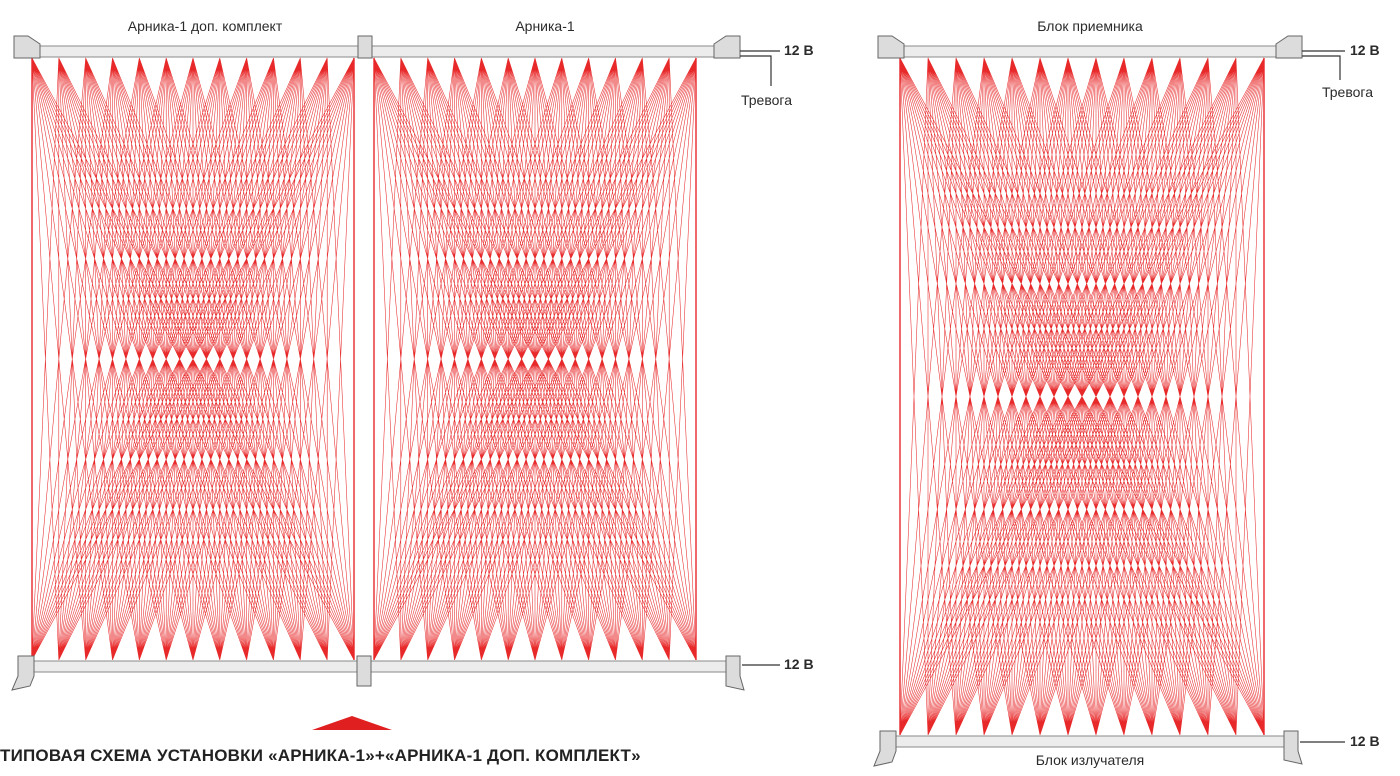 Image resolution: width=1400 pixels, height=776 pixels. I want to click on label-arnika-main: Арника-1, so click(545, 26).